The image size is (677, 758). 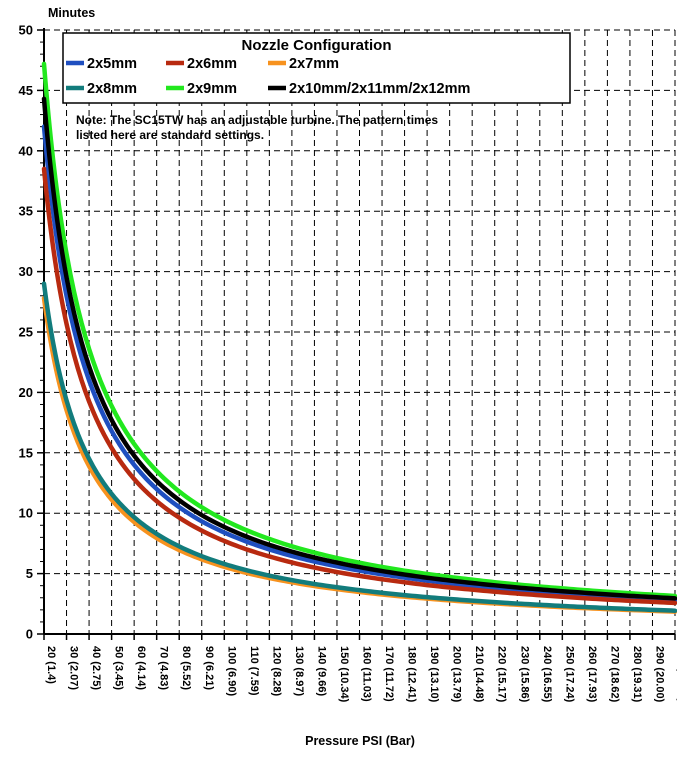 What do you see at coordinates (26, 30) in the screenshot?
I see `y-tick-label: 50` at bounding box center [26, 30].